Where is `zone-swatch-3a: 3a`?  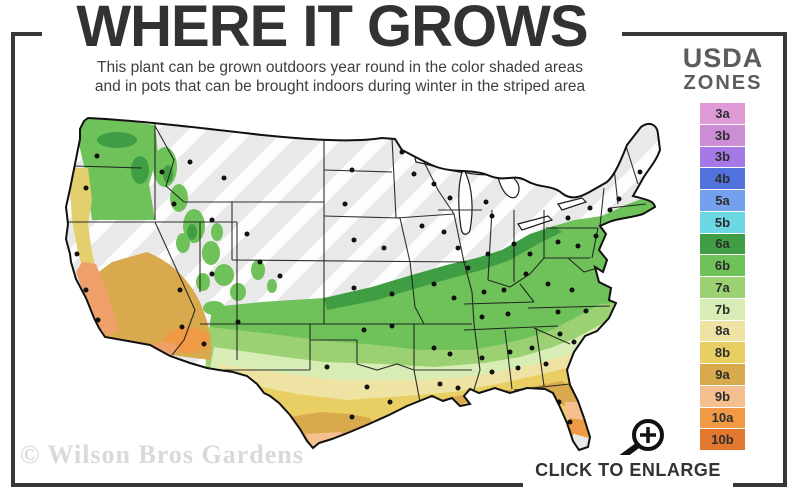
zone-swatch-3a: 3a is located at coordinates (722, 113).